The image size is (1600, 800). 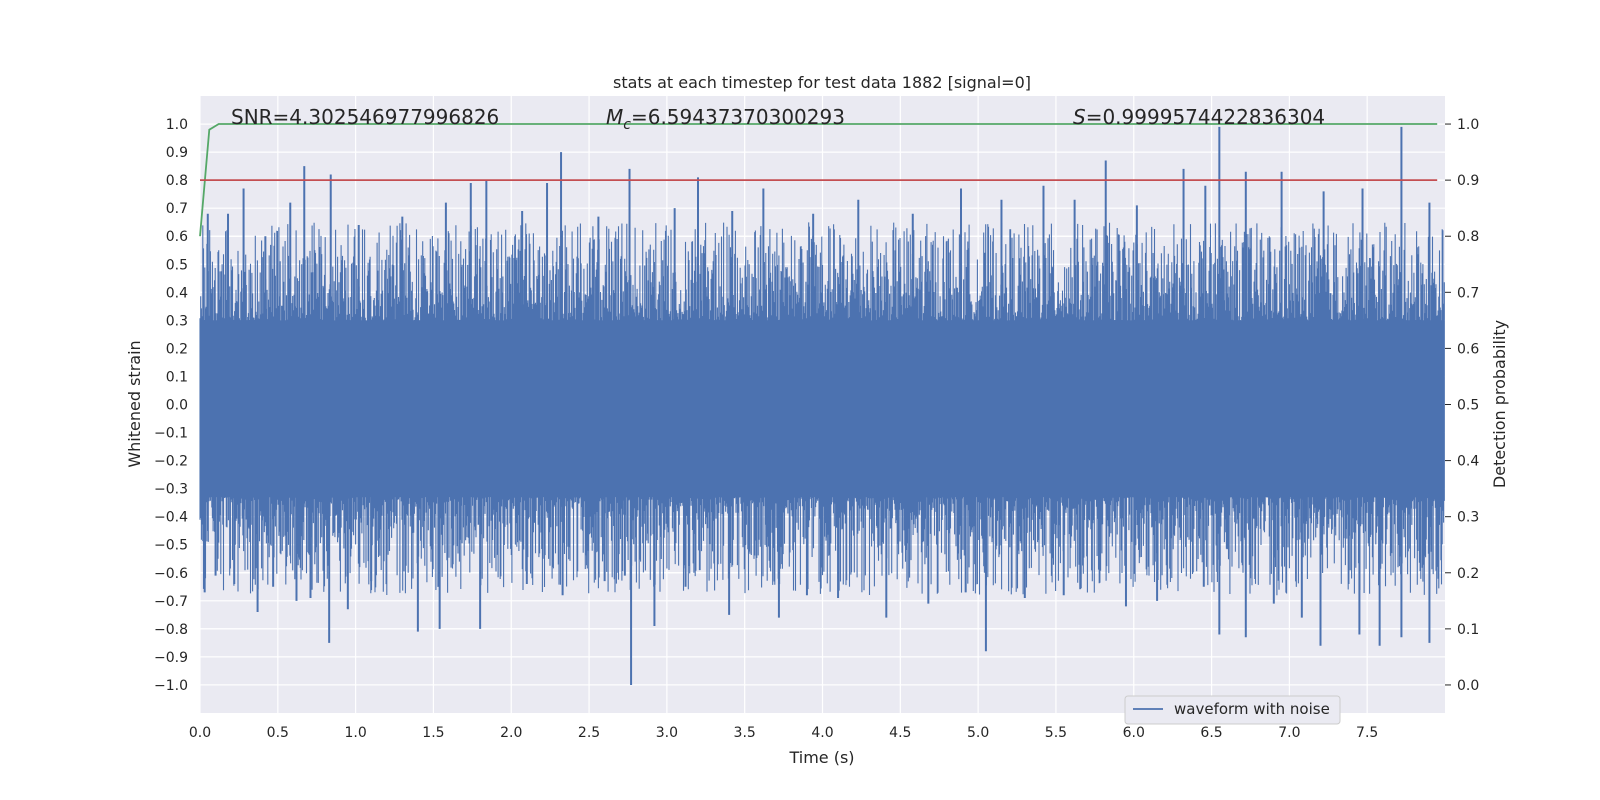 What do you see at coordinates (1468, 406) in the screenshot?
I see `y-right-tick-label: 0.5` at bounding box center [1468, 406].